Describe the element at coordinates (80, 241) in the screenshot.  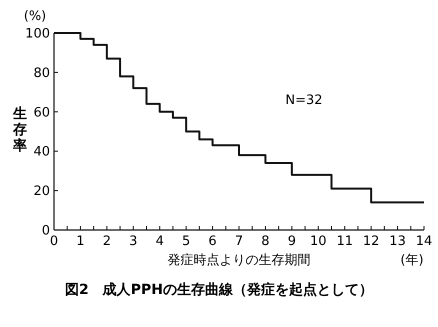
I see `x-tick-label: 1` at that location.